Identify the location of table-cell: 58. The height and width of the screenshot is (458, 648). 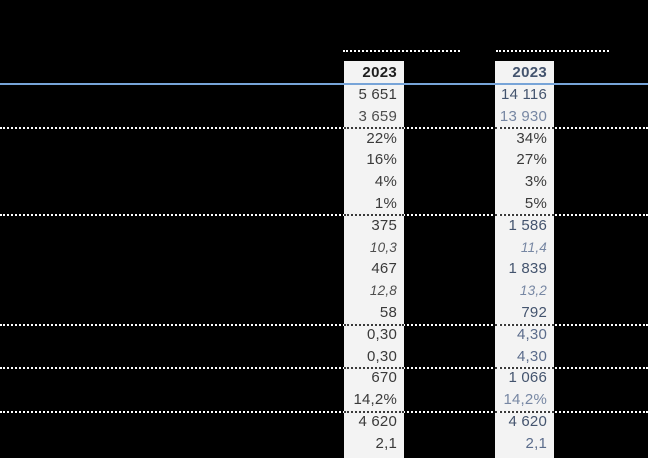
(388, 312).